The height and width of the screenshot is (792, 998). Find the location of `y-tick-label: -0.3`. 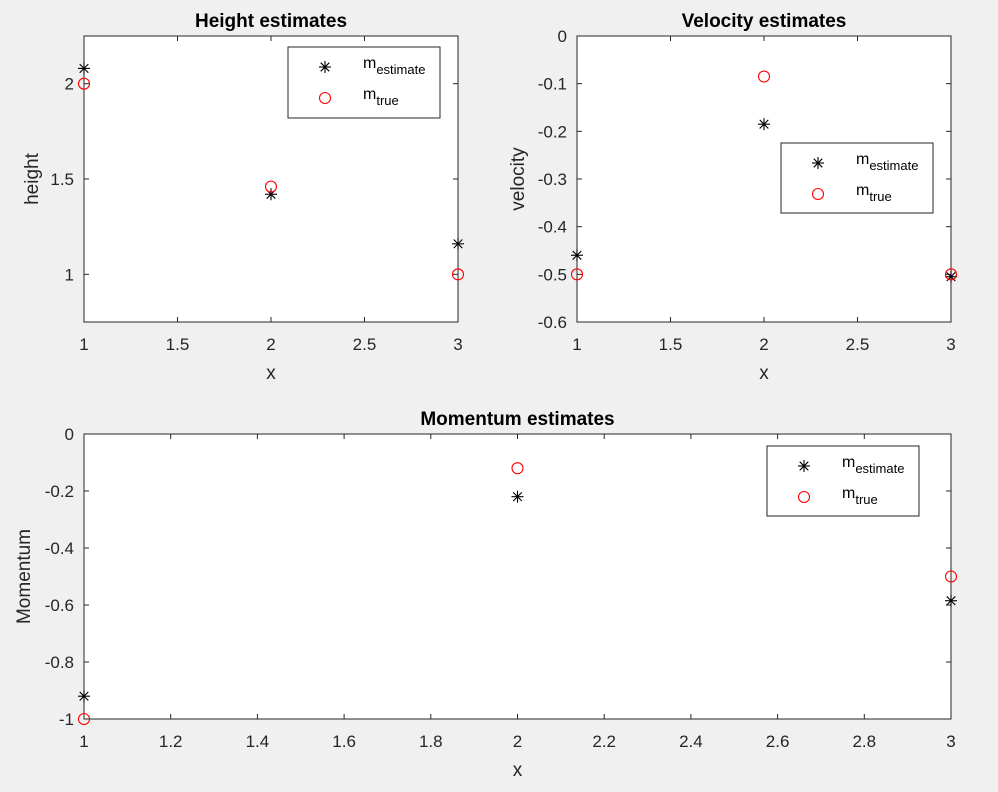

y-tick-label: -0.3 is located at coordinates (552, 179).